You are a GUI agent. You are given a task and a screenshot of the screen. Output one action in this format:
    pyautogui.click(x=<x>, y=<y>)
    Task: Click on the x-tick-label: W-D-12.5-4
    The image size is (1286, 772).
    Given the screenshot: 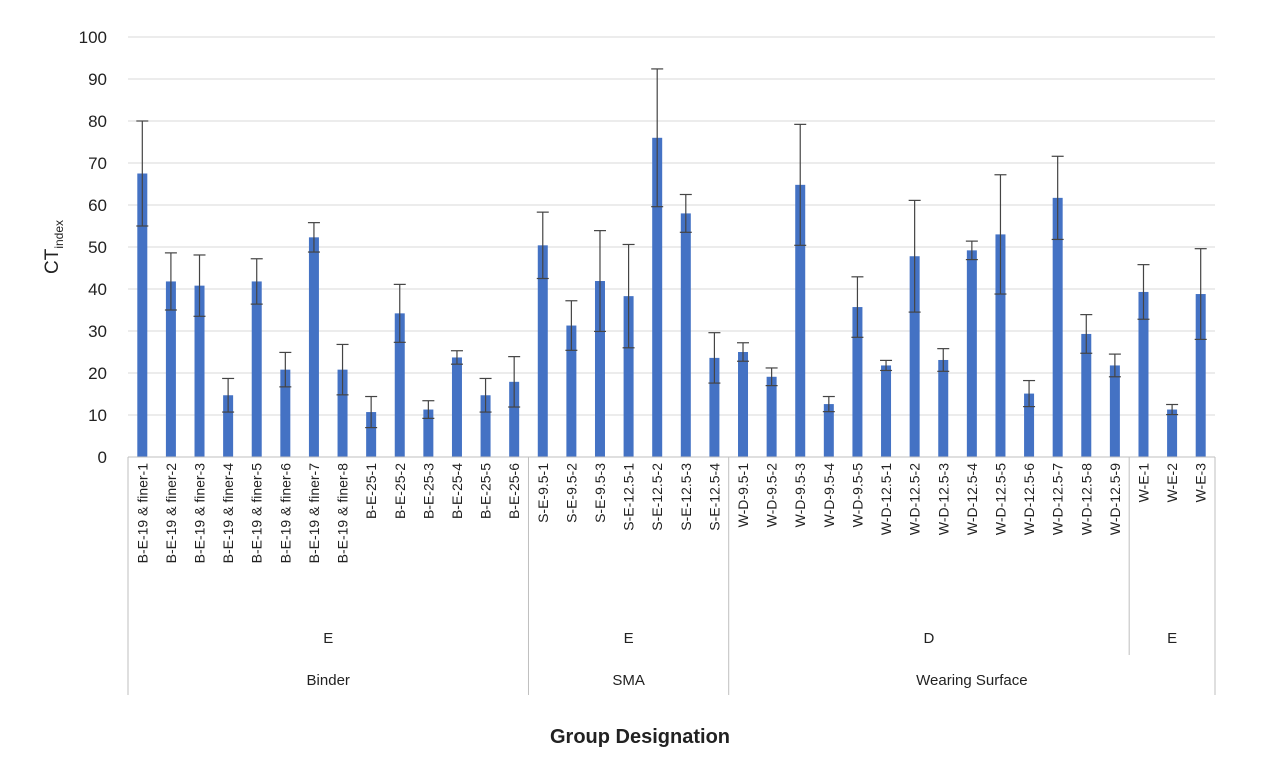 What is the action you would take?
    pyautogui.click(x=972, y=499)
    